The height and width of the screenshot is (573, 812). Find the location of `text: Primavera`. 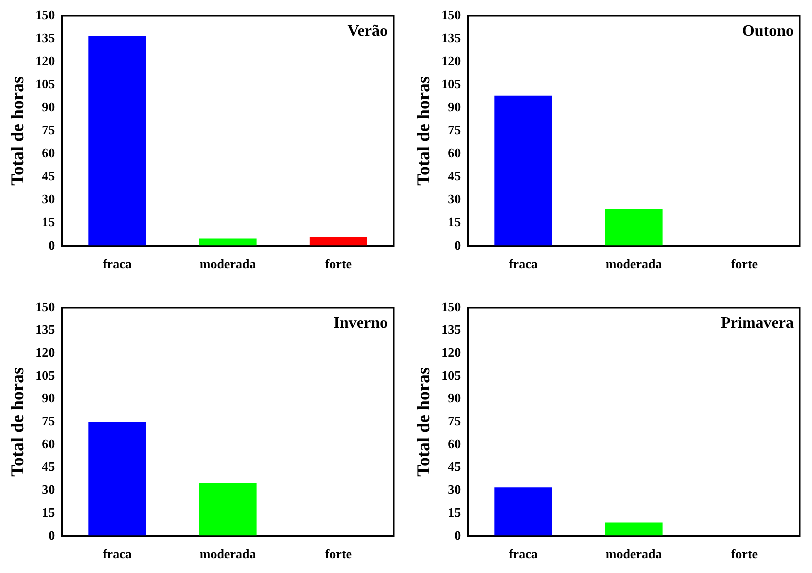

text: Primavera is located at coordinates (757, 323).